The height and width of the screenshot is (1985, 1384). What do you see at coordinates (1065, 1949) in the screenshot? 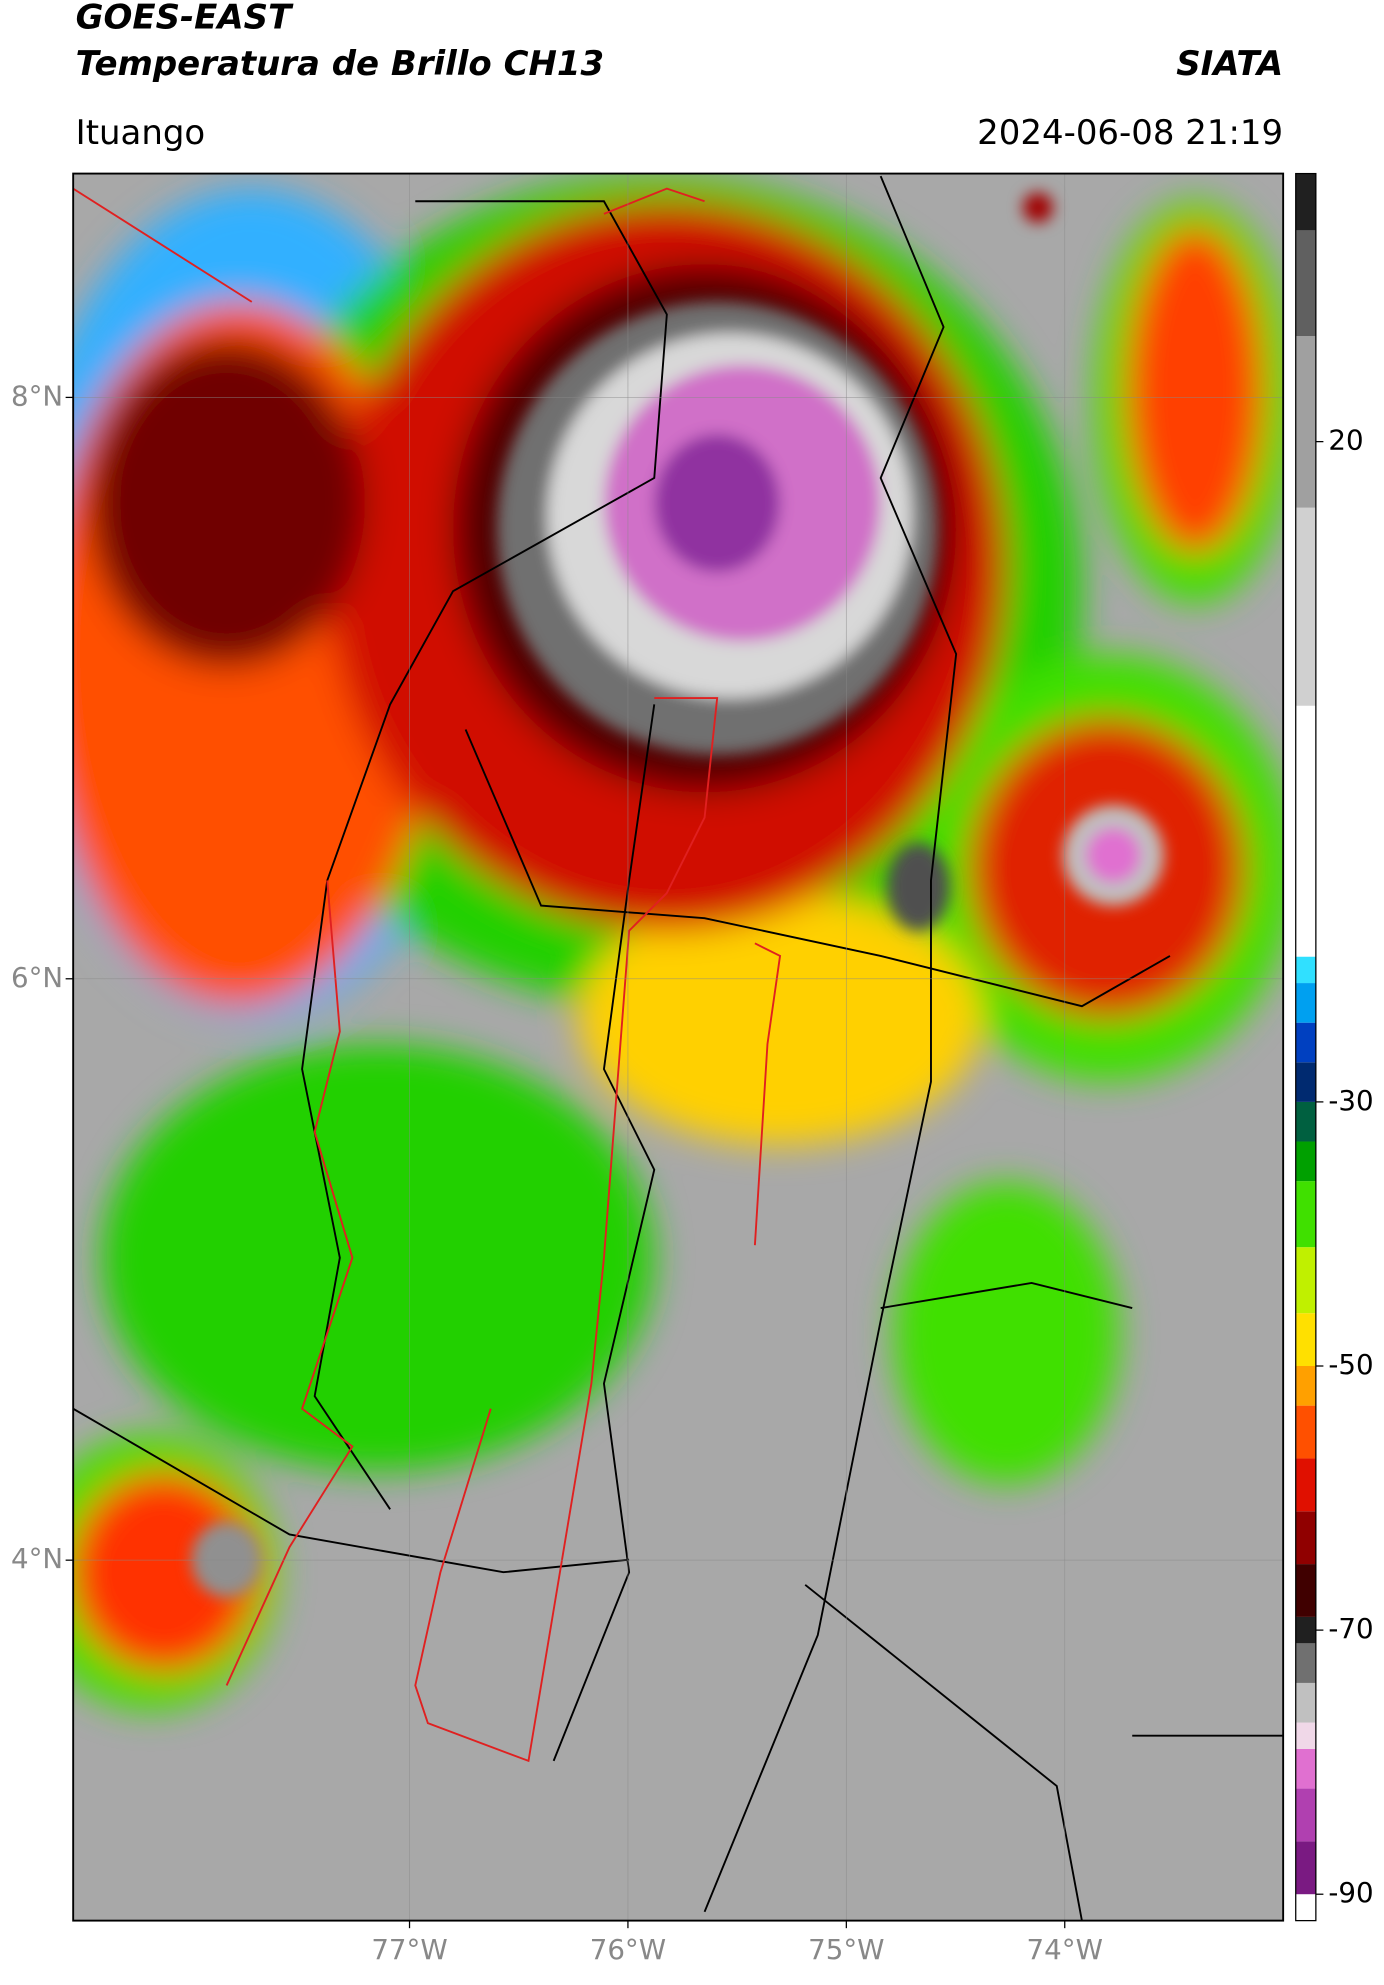
I see `x-tick-label: 74°W` at bounding box center [1065, 1949].